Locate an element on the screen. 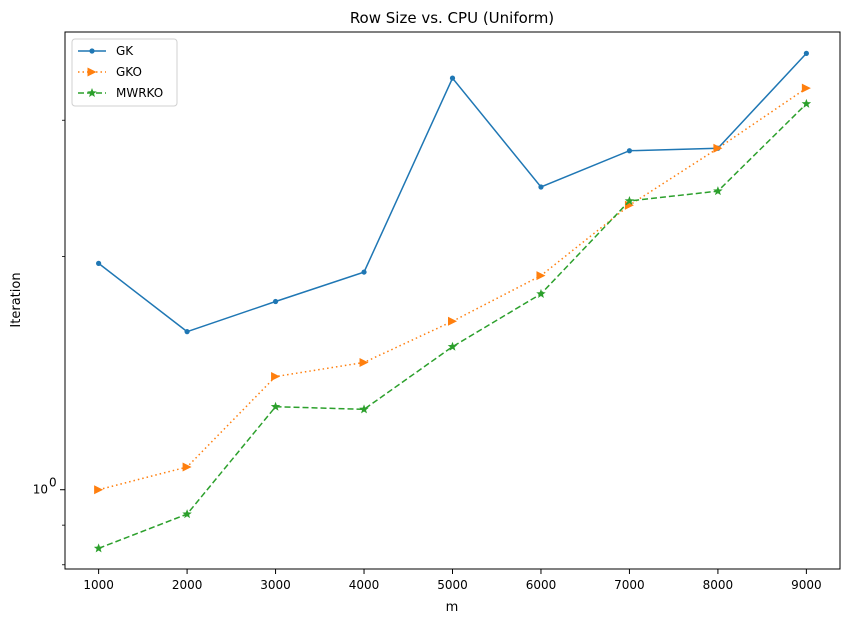 The width and height of the screenshot is (849, 624). y-tick-label: 10 is located at coordinates (40, 490).